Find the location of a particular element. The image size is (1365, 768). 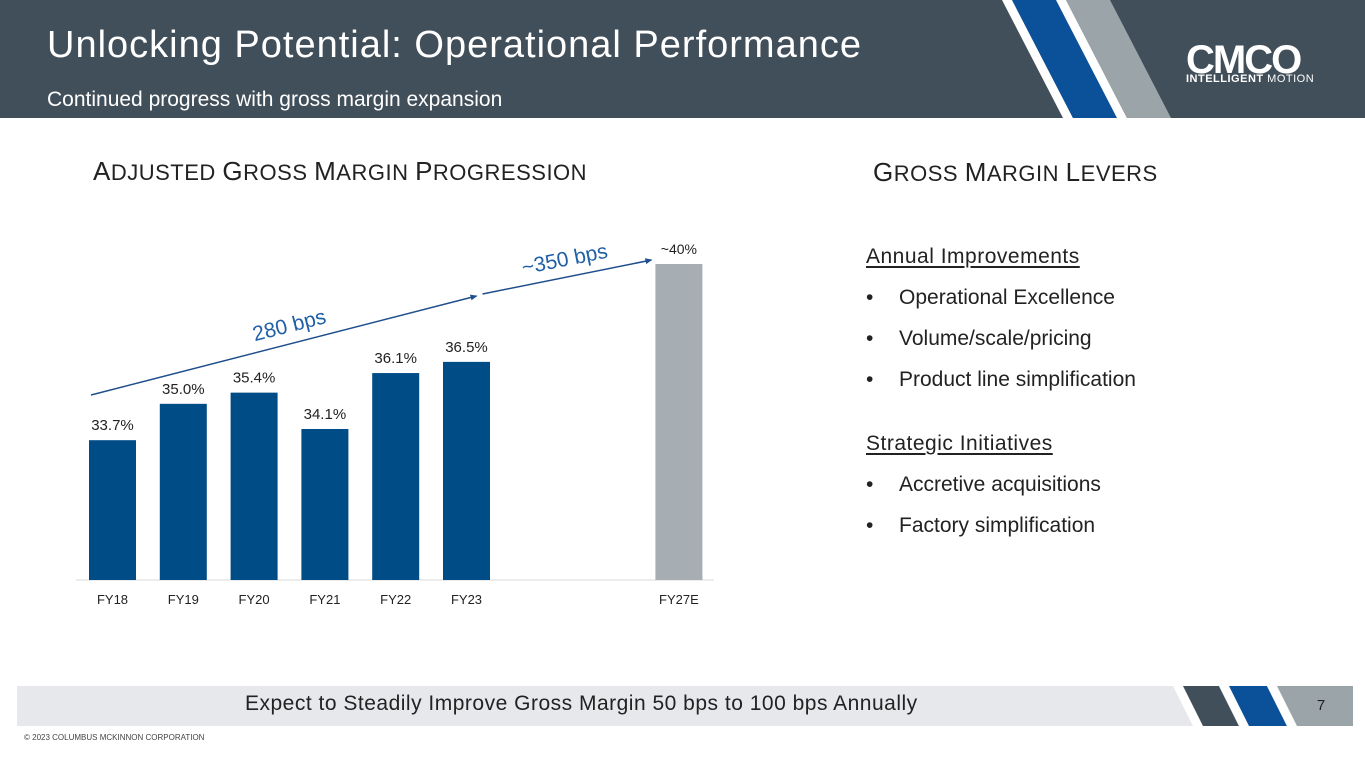

title-cap: L is located at coordinates (1073, 172).